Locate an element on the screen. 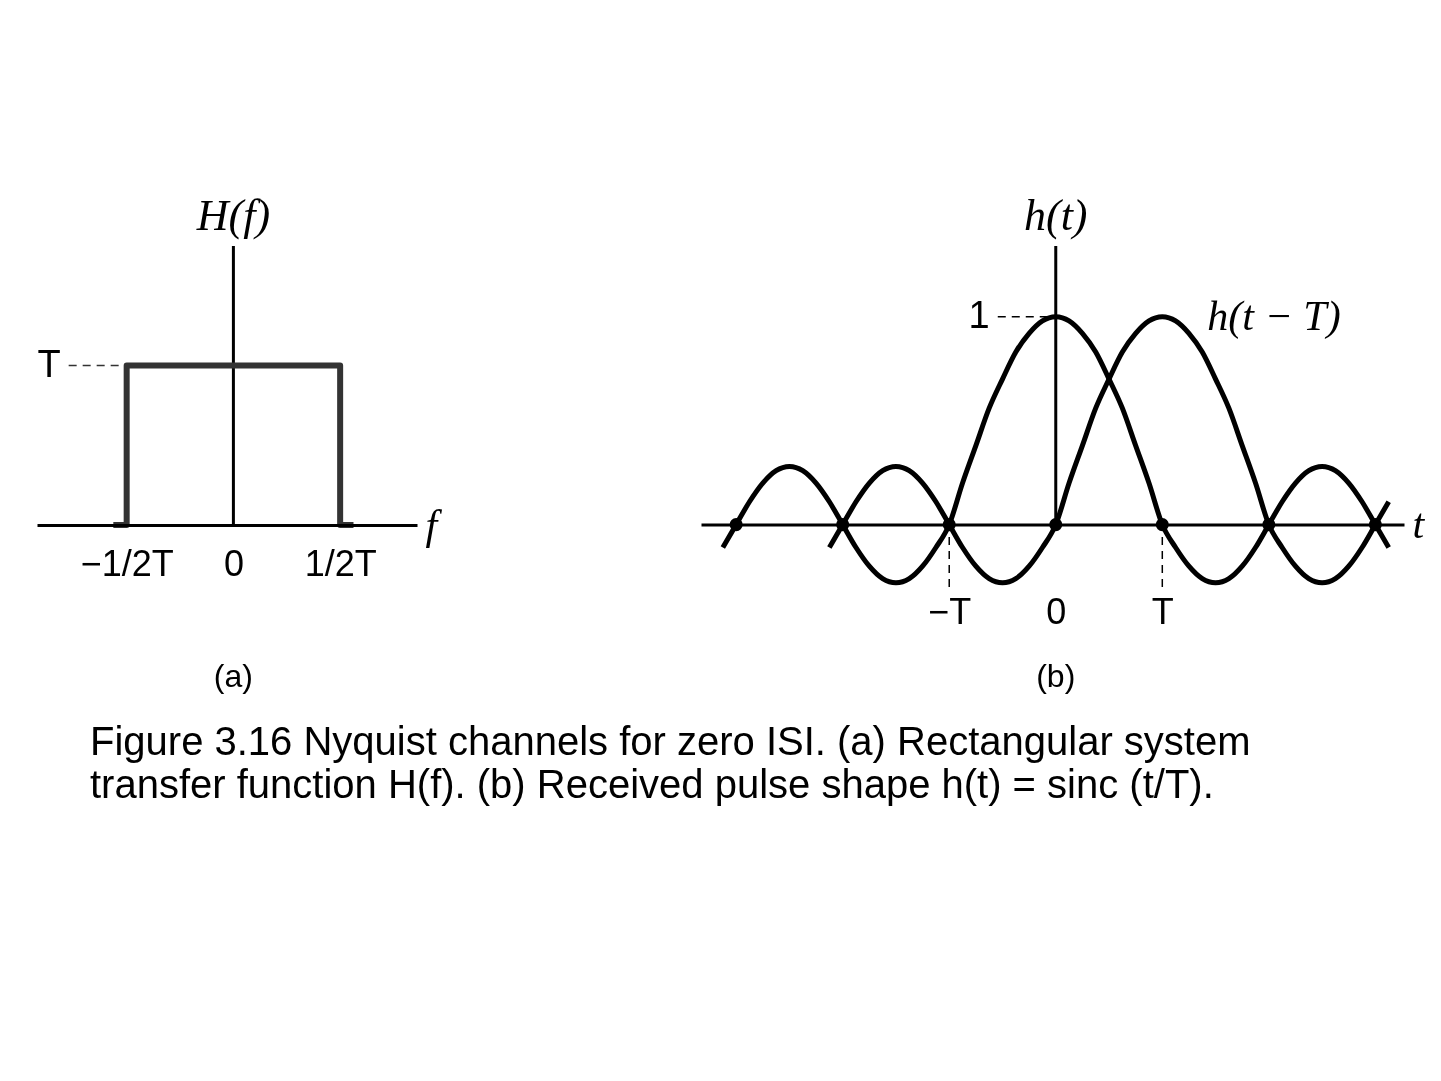  x-tick-label: −1/2T is located at coordinates (127, 563).